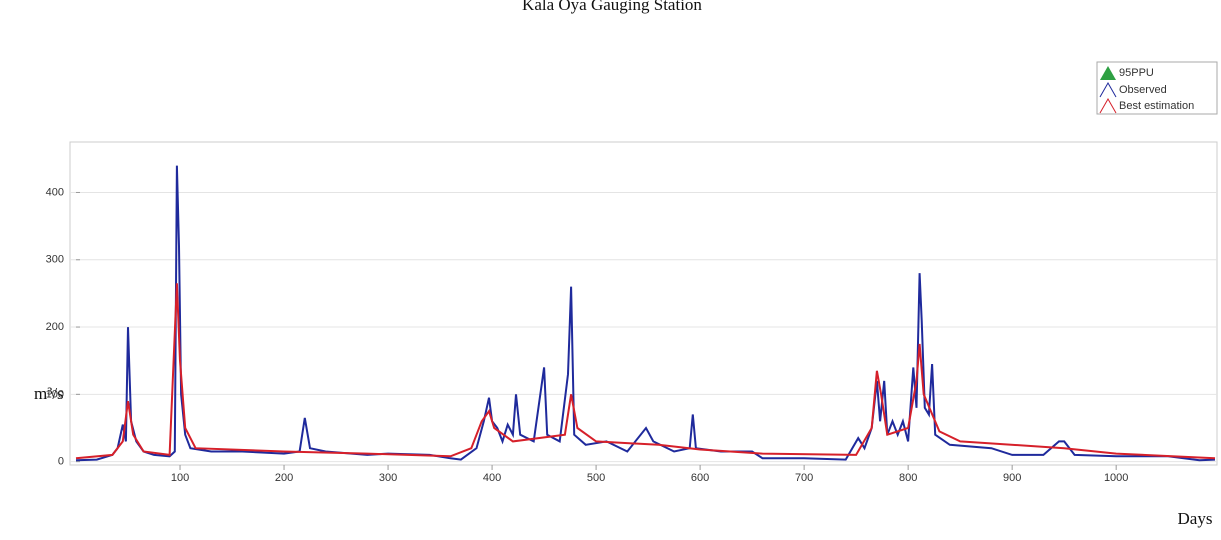  I want to click on x-tick-label: 500, so click(596, 478).